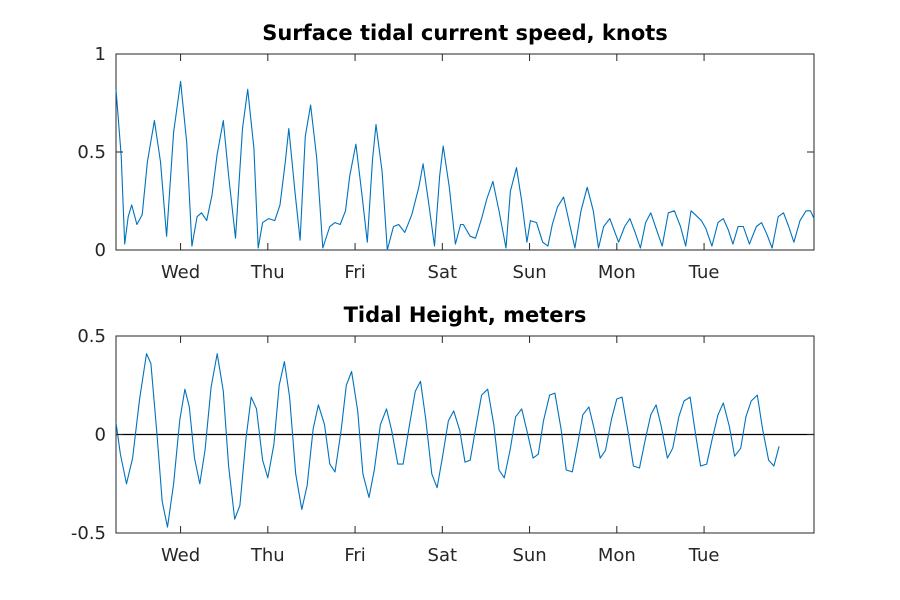  I want to click on current-speed-x-tick-label: Sun, so click(529, 272).